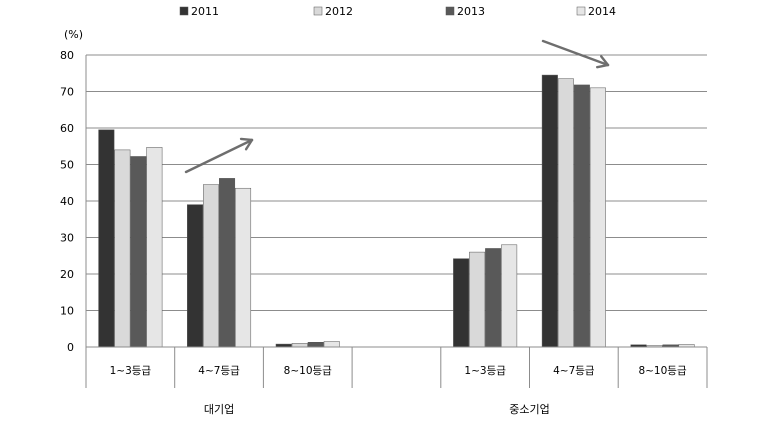 The width and height of the screenshot is (775, 421). What do you see at coordinates (575, 54) in the screenshot?
I see `trend-arrow-down` at bounding box center [575, 54].